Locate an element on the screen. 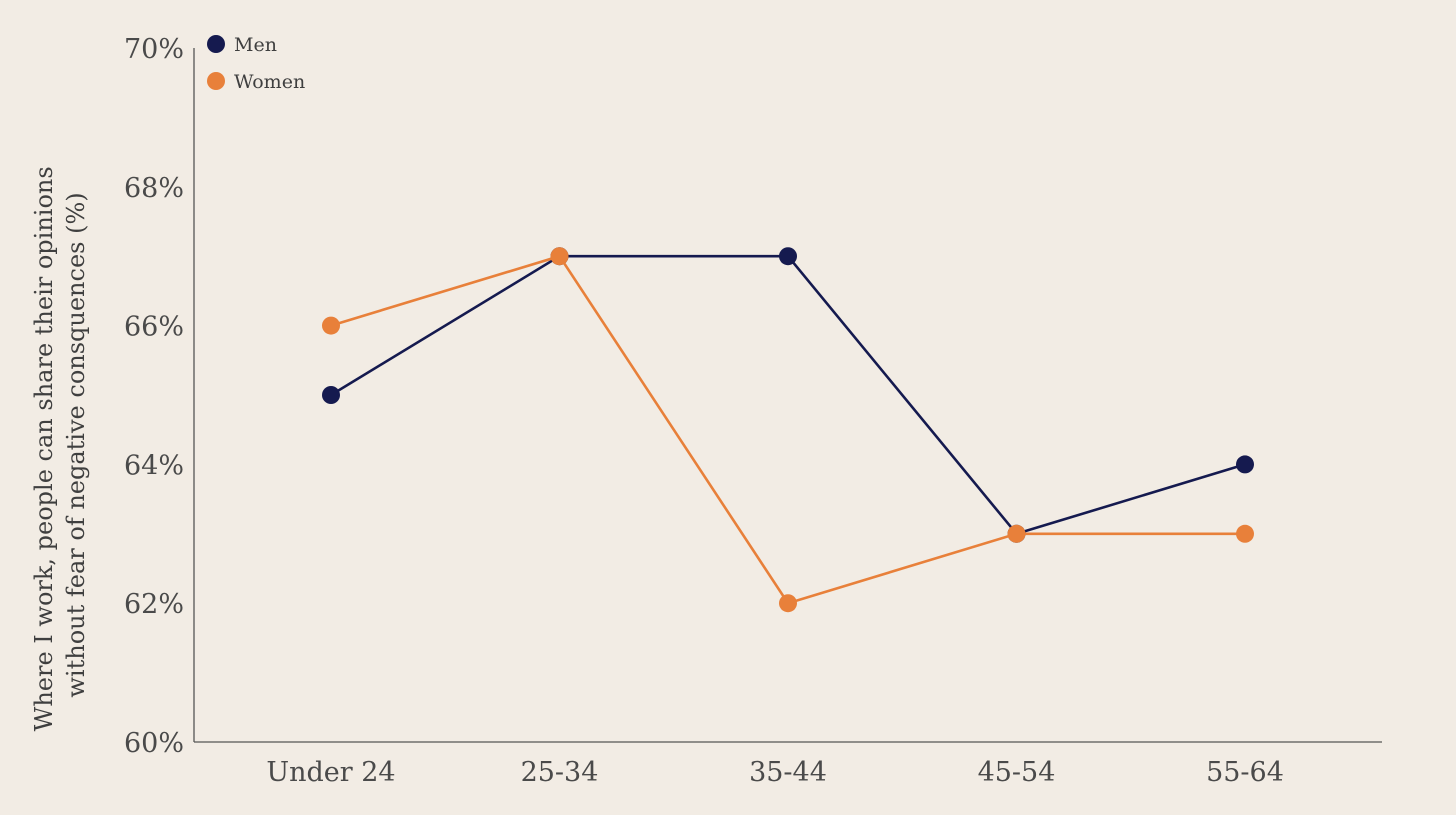 The image size is (1456, 815). y-axis-title-line-2: without fear of negative consquences (%) is located at coordinates (76, 444).